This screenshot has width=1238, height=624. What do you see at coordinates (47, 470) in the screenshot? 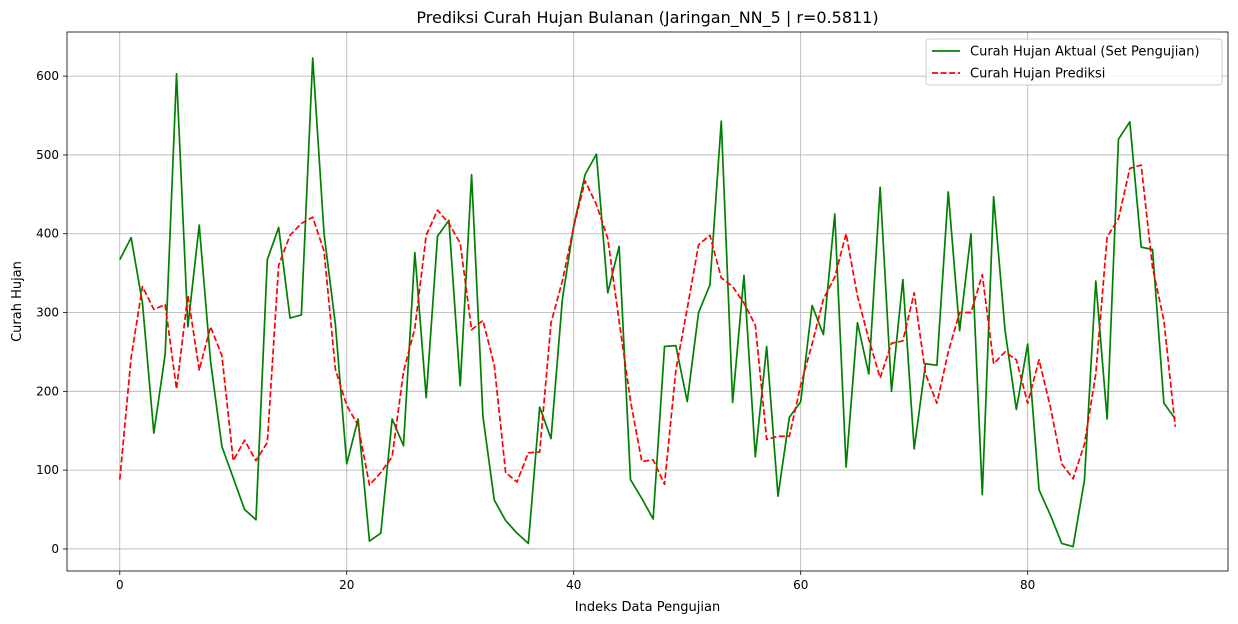
I see `y-tick-label: 100` at bounding box center [47, 470].